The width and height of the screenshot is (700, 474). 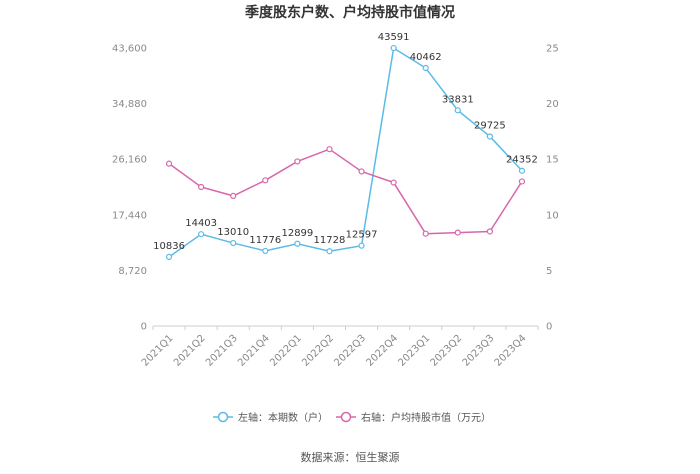 What do you see at coordinates (129, 104) in the screenshot?
I see `left-axis-tick-label: 34,880` at bounding box center [129, 104].